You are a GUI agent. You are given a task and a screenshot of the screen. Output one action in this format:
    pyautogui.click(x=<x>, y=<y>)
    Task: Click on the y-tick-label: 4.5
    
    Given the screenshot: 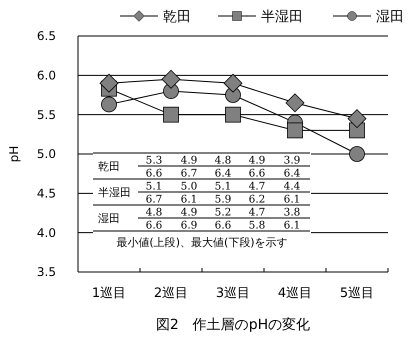 What is the action you would take?
    pyautogui.click(x=46, y=193)
    